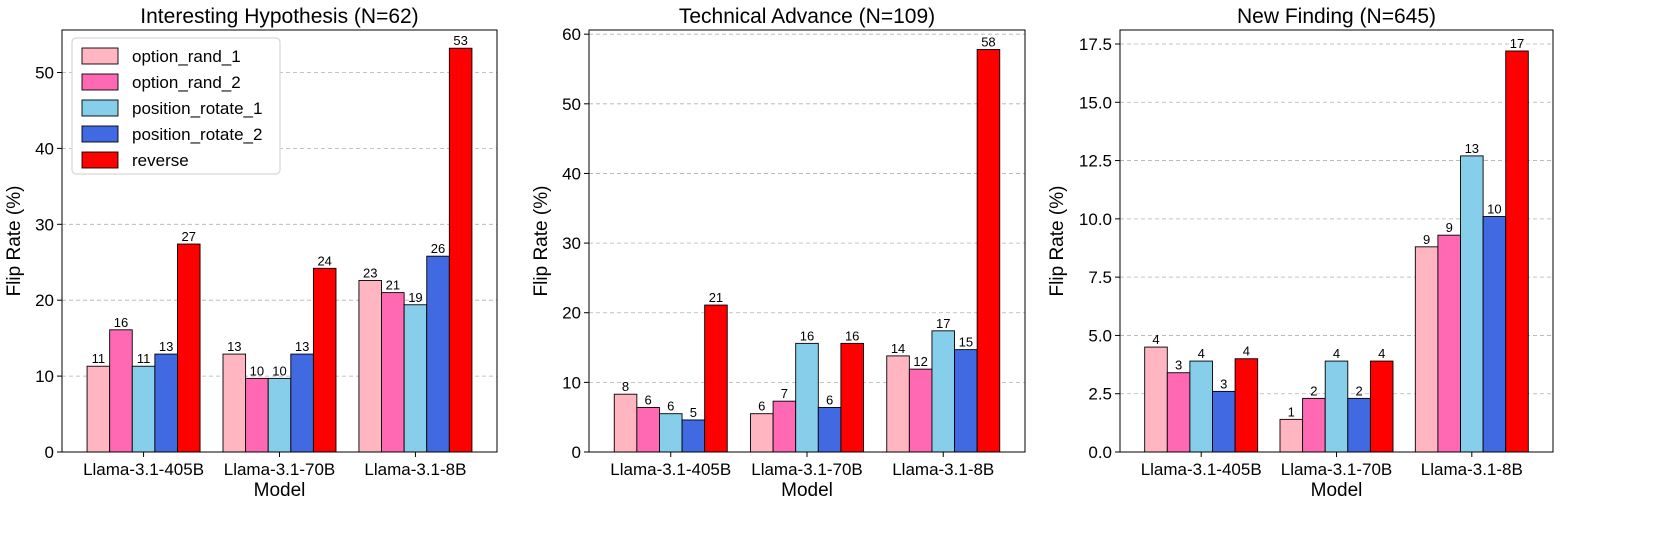  What do you see at coordinates (716, 297) in the screenshot?
I see `data-label: 21` at bounding box center [716, 297].